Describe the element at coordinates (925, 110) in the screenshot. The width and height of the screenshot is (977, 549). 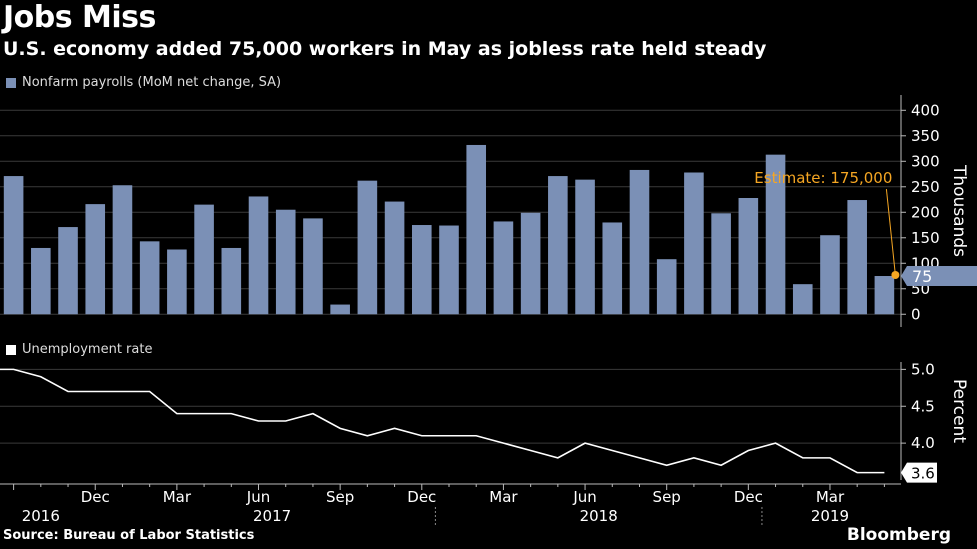
I see `payrolls-tick-label: 400` at that location.